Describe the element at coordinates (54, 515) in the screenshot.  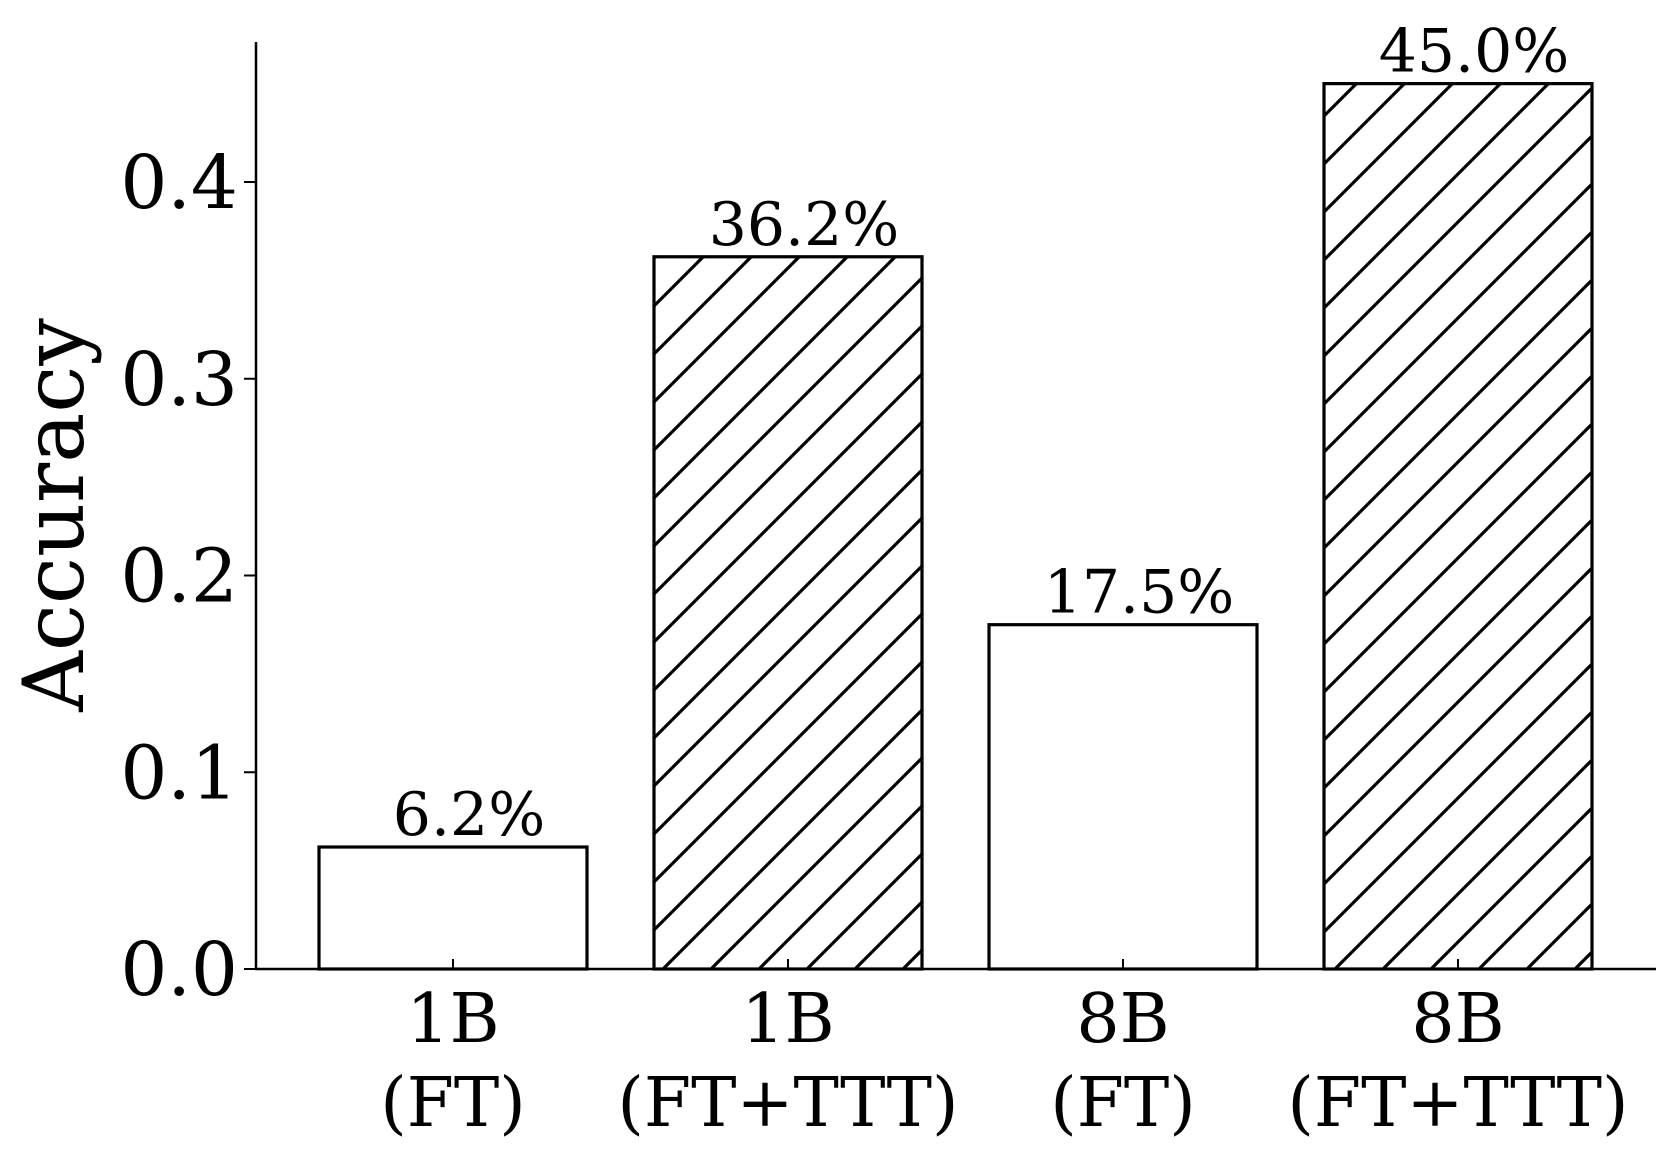
I see `y-axis-title: Accuracy` at that location.